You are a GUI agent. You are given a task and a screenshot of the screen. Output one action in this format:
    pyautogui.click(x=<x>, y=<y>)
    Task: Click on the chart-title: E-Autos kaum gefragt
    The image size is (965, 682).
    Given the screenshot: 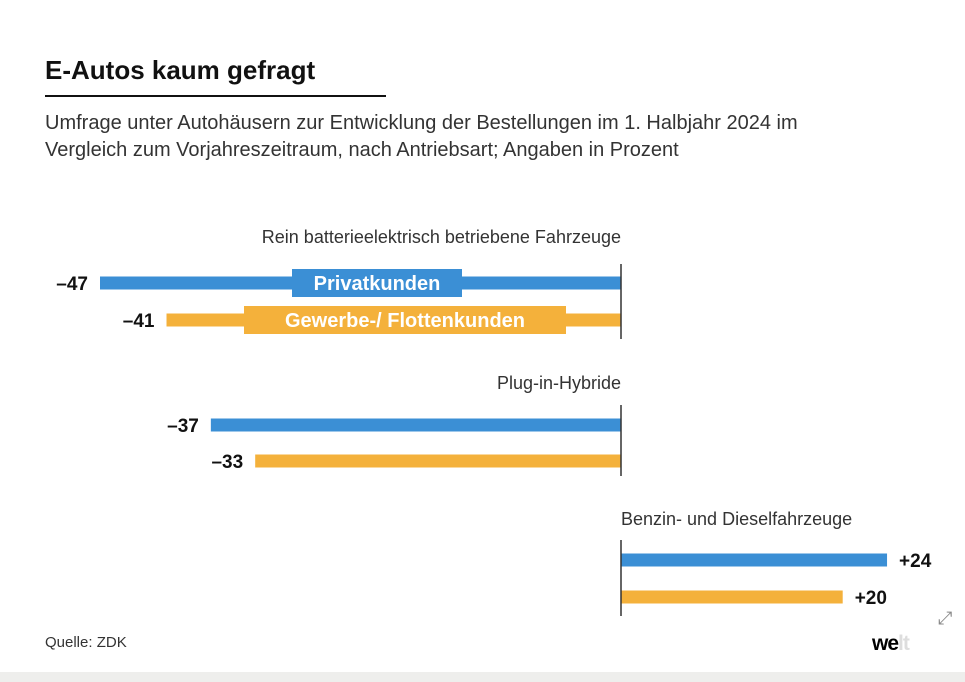 What is the action you would take?
    pyautogui.click(x=180, y=70)
    